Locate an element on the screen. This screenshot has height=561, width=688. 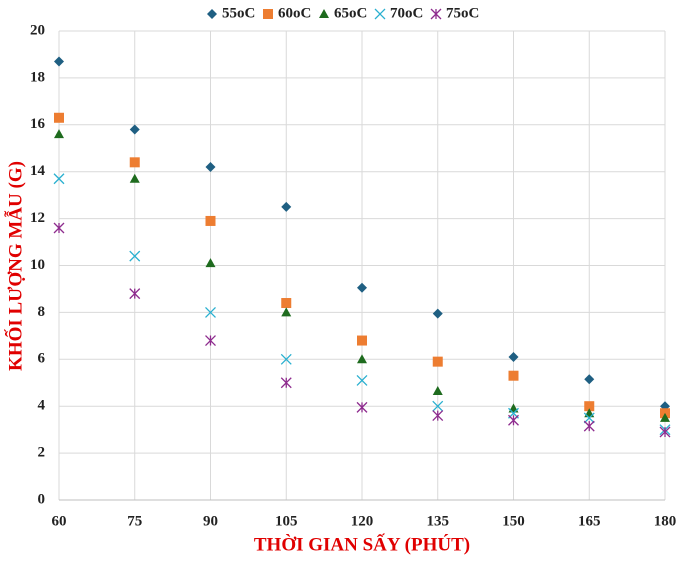
y-tick-label: 14 is located at coordinates (38, 171).